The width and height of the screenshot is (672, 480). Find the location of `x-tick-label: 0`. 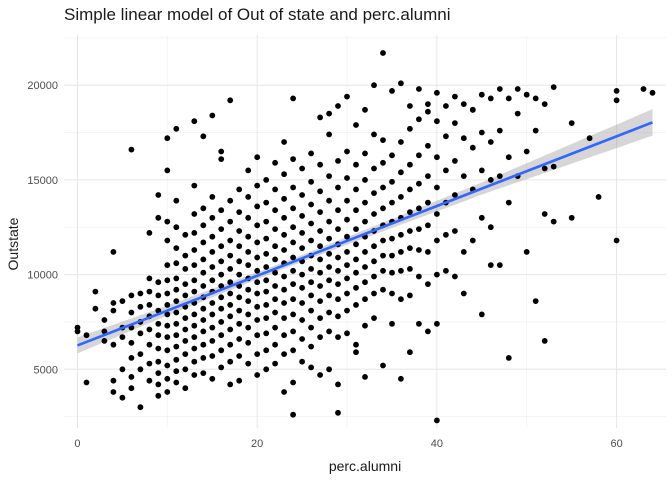

x-tick-label: 0 is located at coordinates (77, 444).